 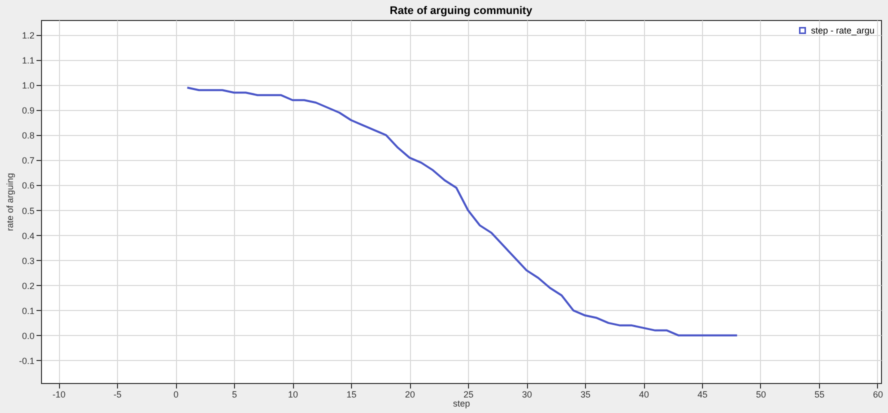 What do you see at coordinates (644, 395) in the screenshot?
I see `x-tick-label: 40` at bounding box center [644, 395].